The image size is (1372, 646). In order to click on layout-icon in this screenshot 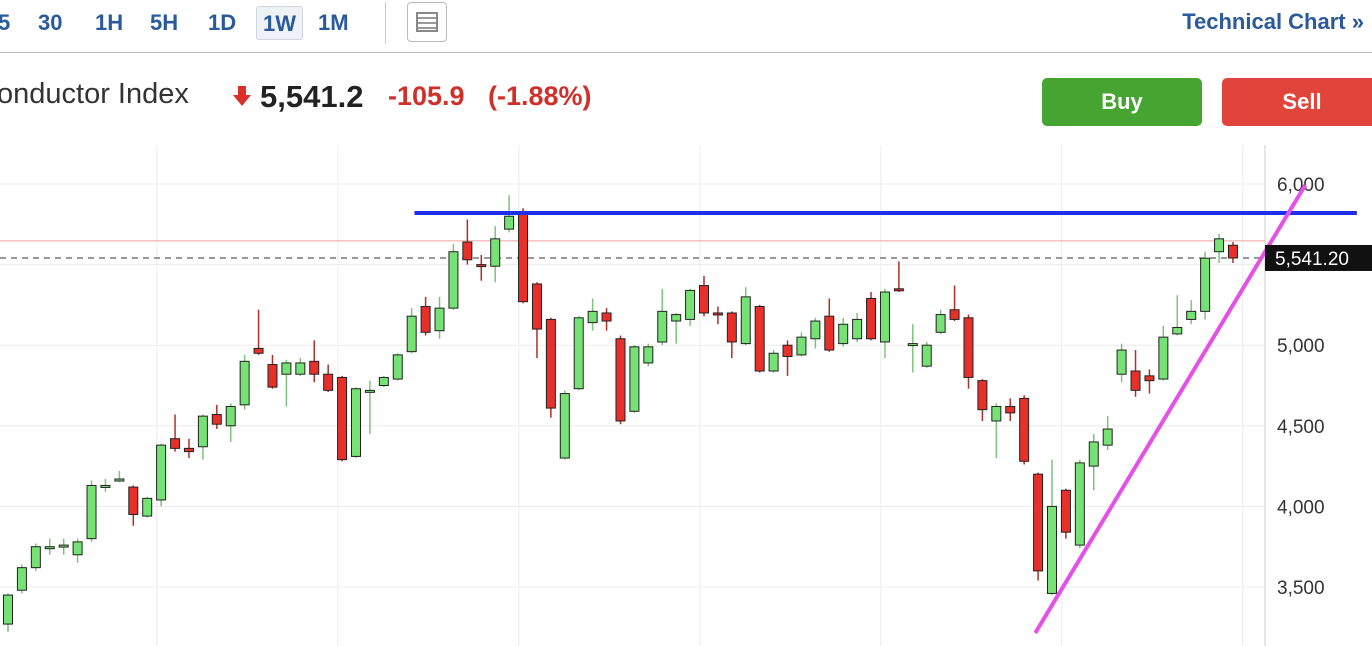, I will do `click(427, 22)`.